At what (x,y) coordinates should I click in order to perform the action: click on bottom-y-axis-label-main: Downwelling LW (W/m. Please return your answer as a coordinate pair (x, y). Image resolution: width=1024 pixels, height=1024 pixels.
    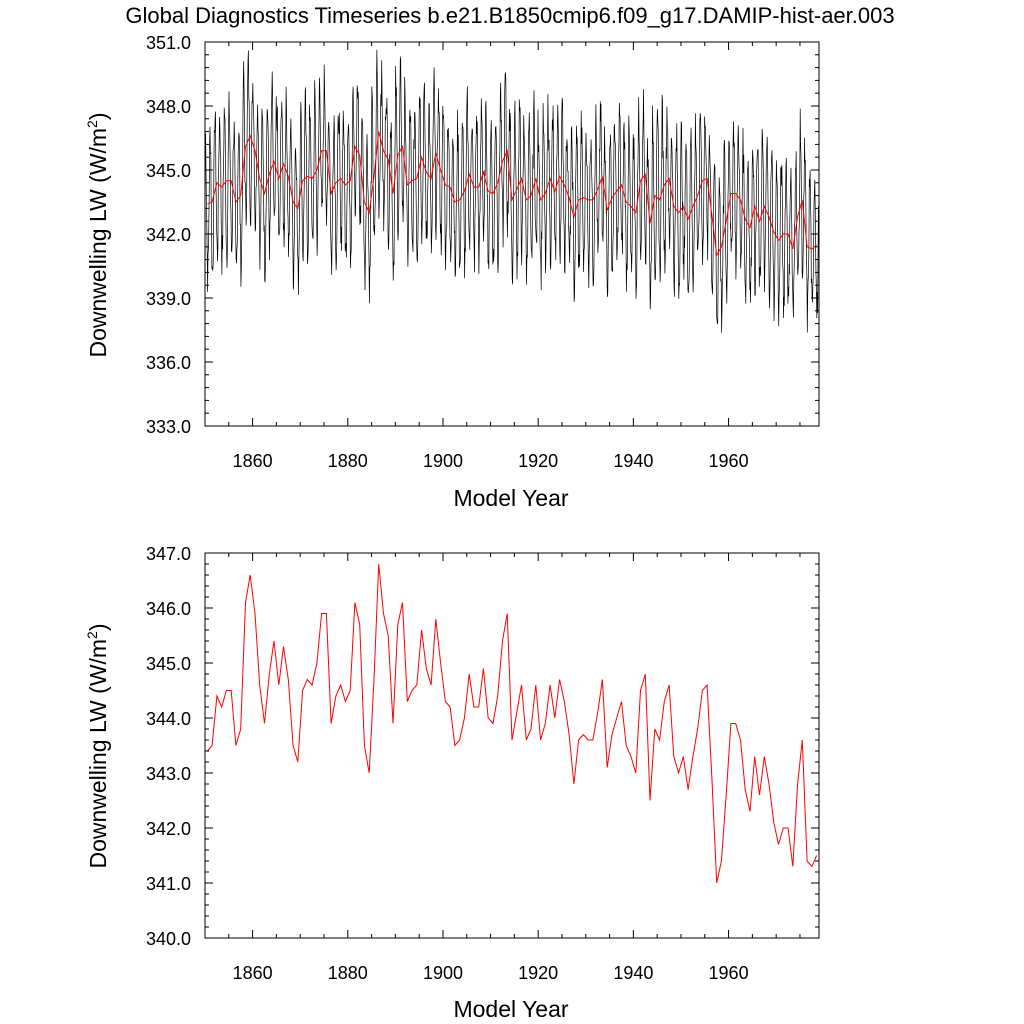
    Looking at the image, I should click on (98, 754).